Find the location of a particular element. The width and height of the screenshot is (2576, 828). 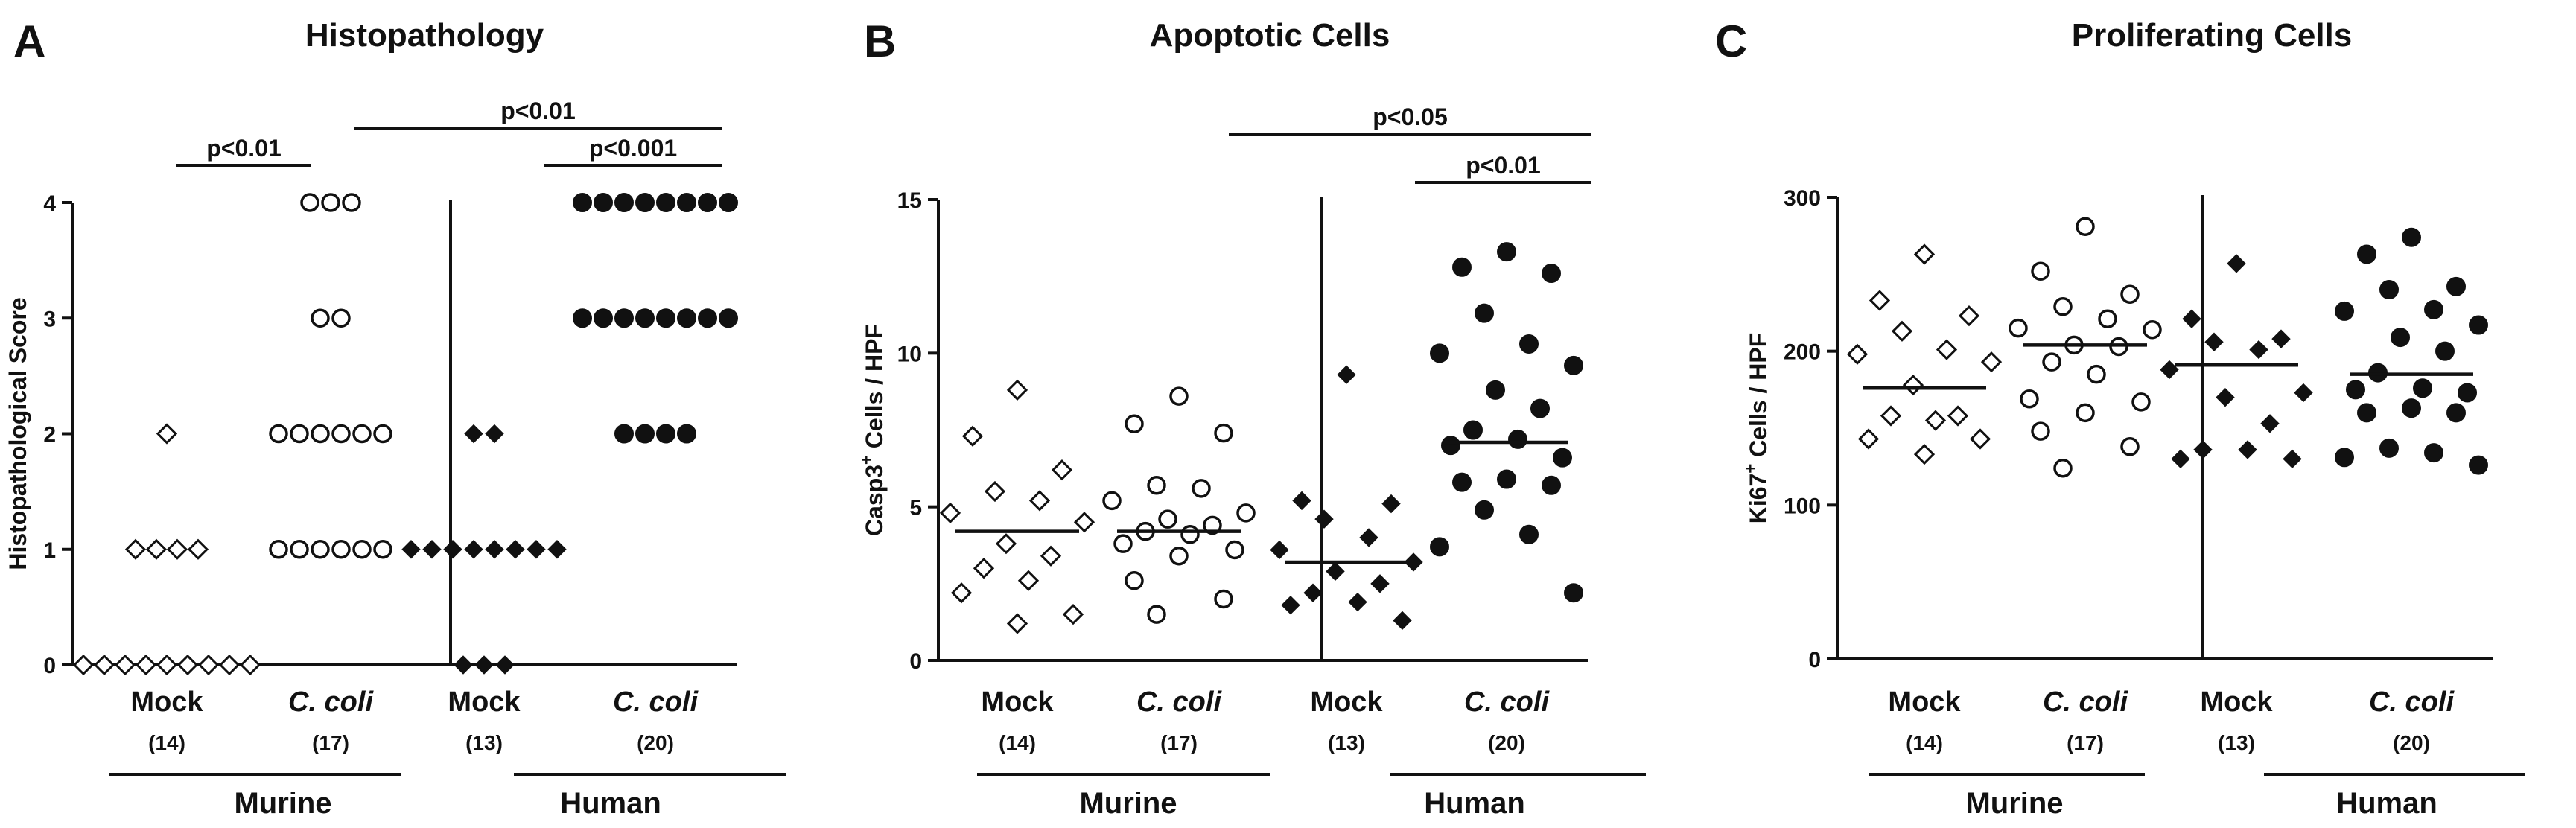

panel-letter: B is located at coordinates (880, 41).